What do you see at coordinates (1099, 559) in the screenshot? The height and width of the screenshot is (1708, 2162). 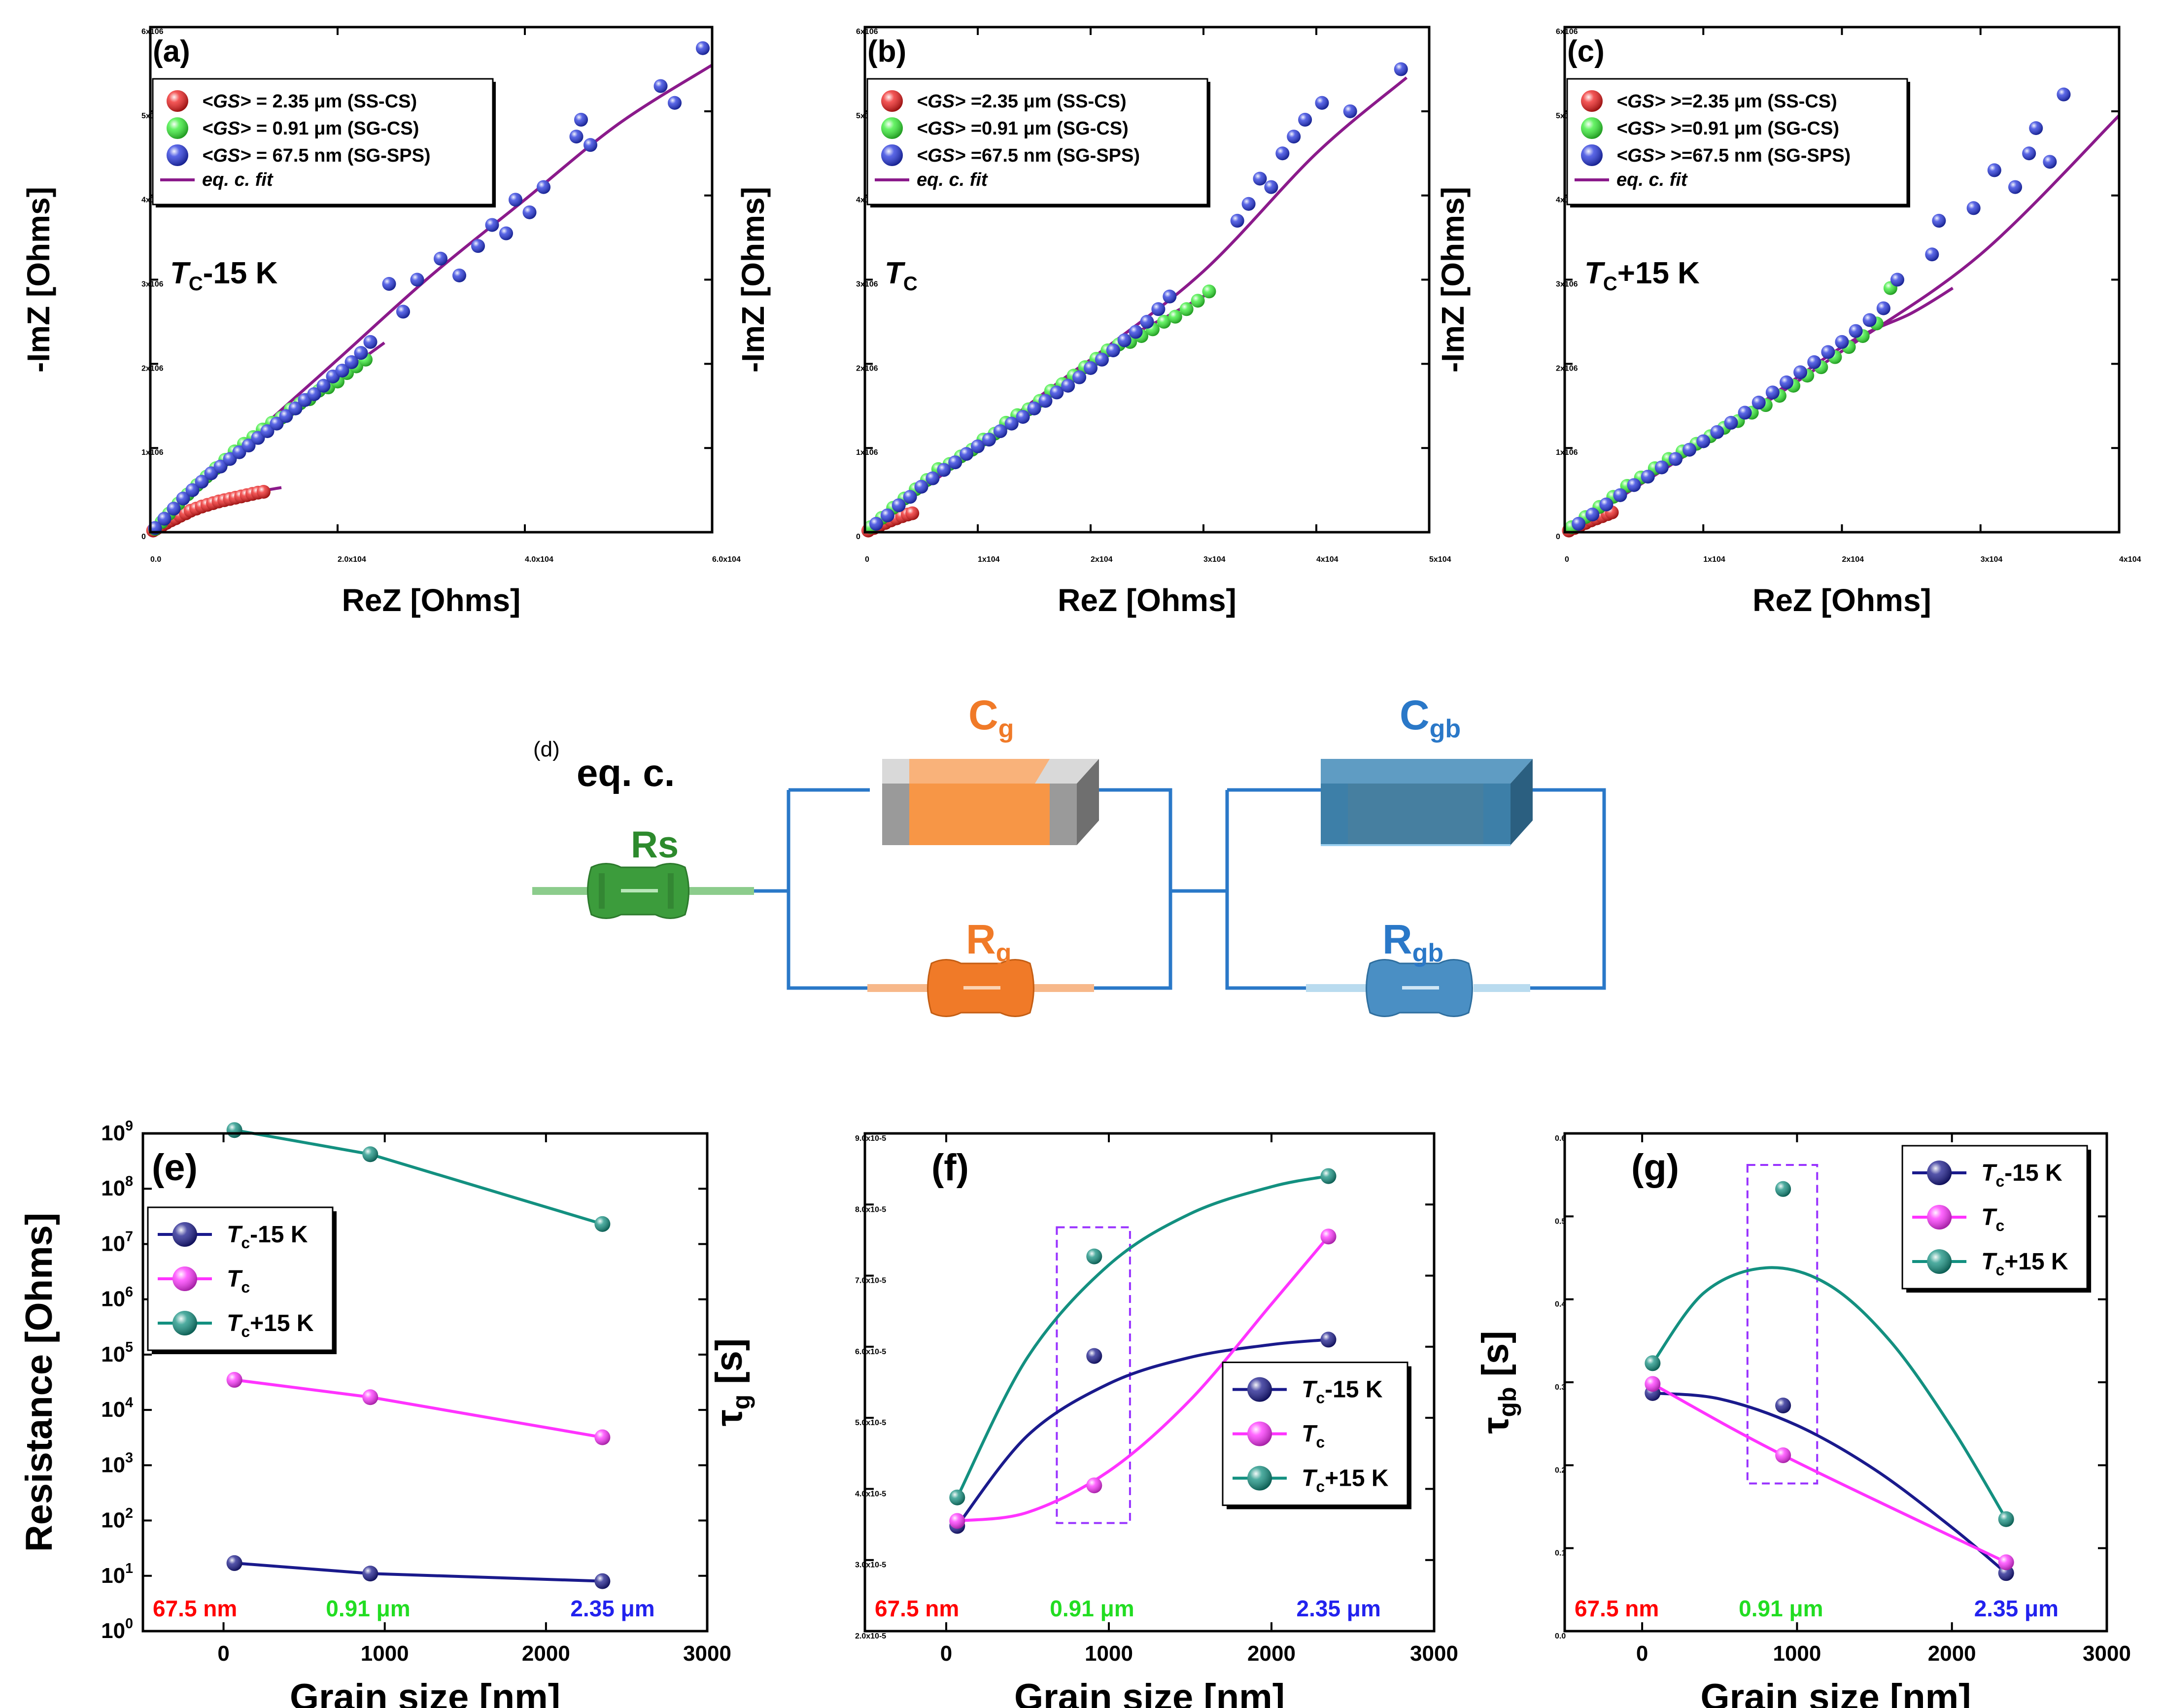 I see `tick-base: 2x10` at bounding box center [1099, 559].